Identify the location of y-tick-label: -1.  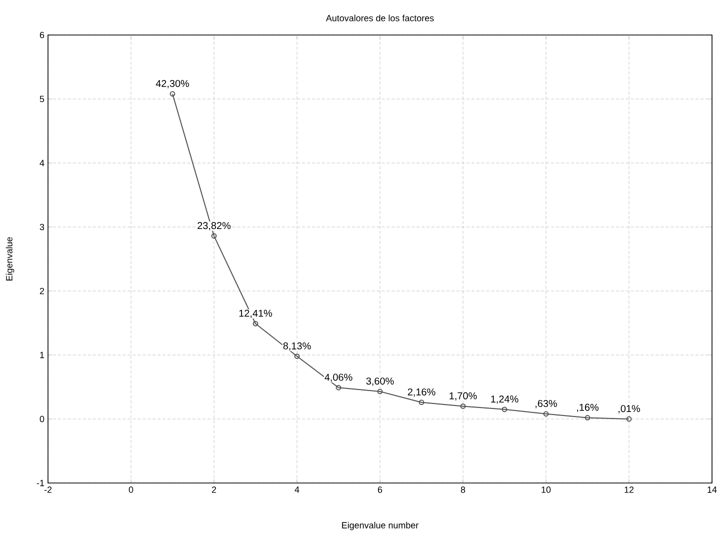
(40, 483).